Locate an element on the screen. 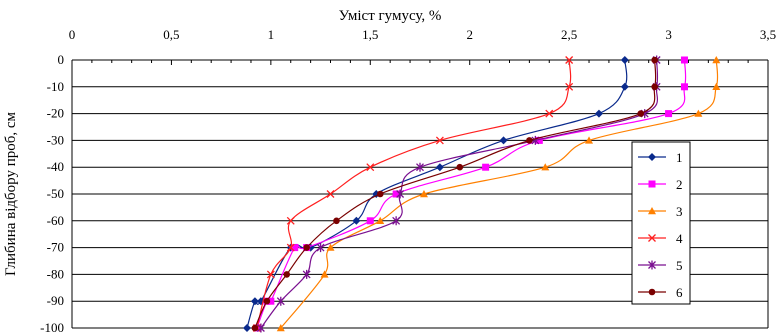 The image size is (781, 334). y-tick-label: -100 is located at coordinates (52, 327).